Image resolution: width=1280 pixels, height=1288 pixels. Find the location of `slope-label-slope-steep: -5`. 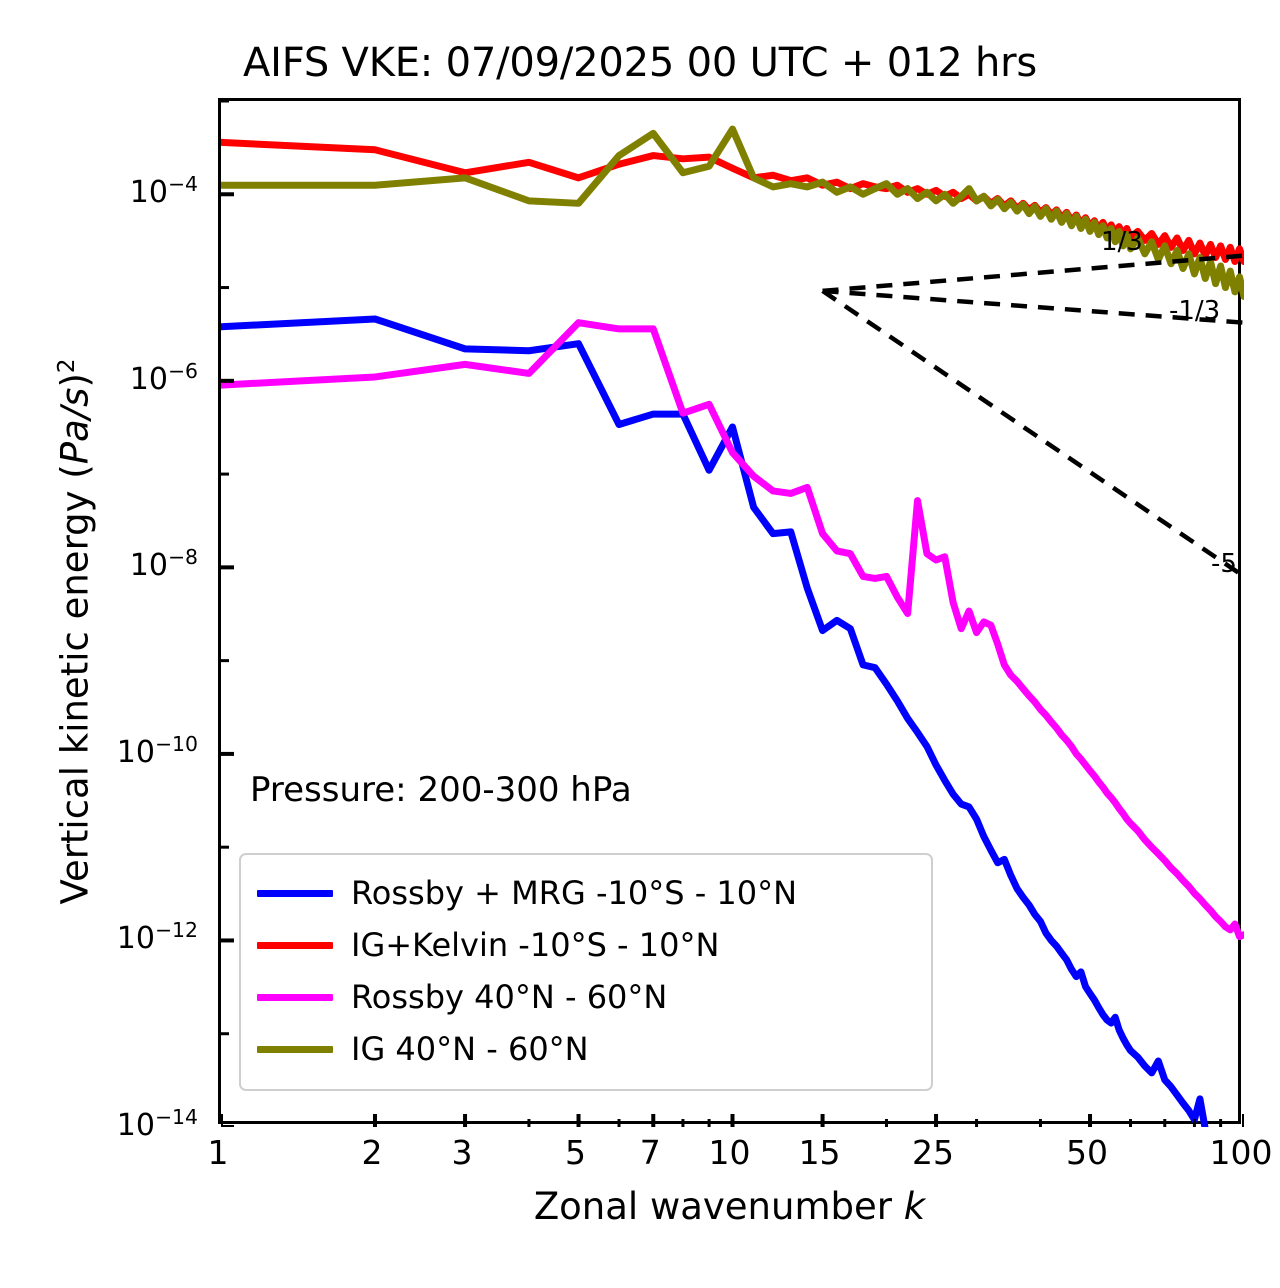

slope-label-slope-steep: -5 is located at coordinates (1224, 564).